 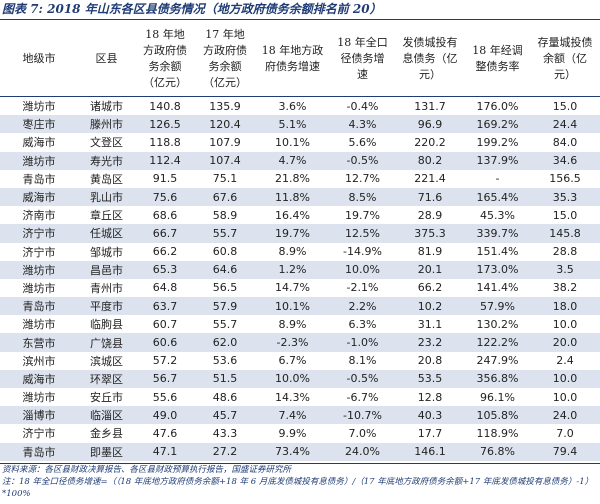 I want to click on table-cell: 19.7%, so click(x=292, y=233).